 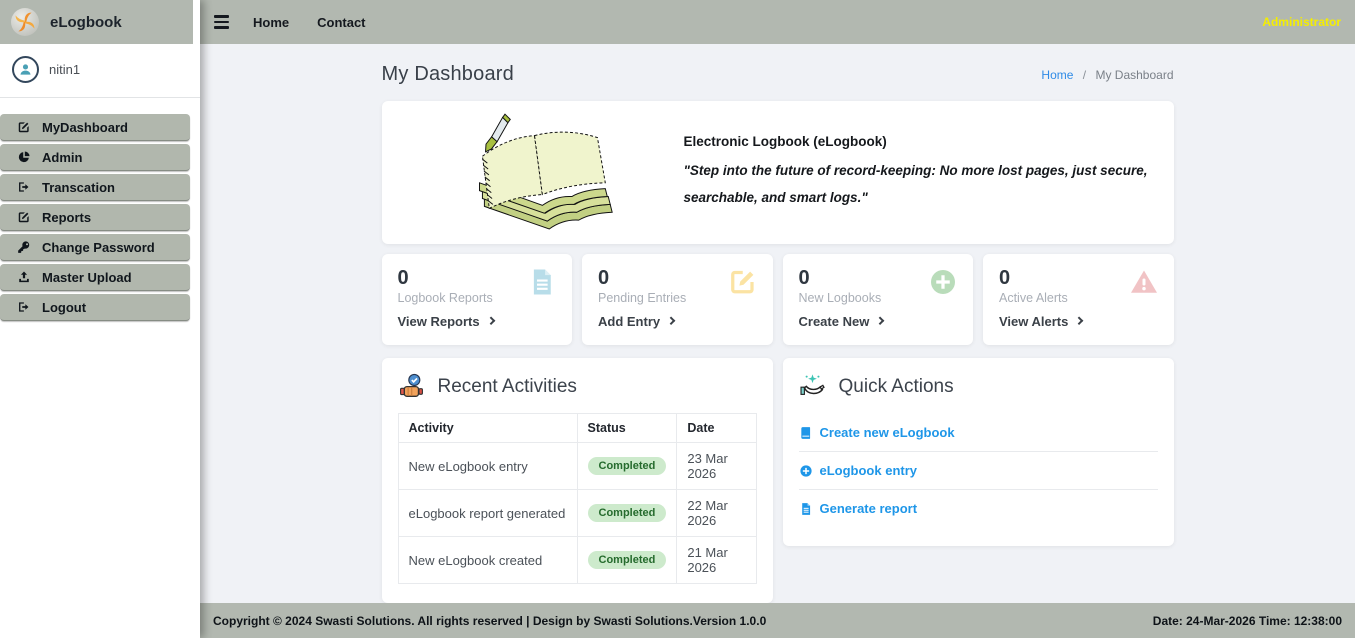 What do you see at coordinates (445, 298) in the screenshot?
I see `stat-label: Logbook Reports` at bounding box center [445, 298].